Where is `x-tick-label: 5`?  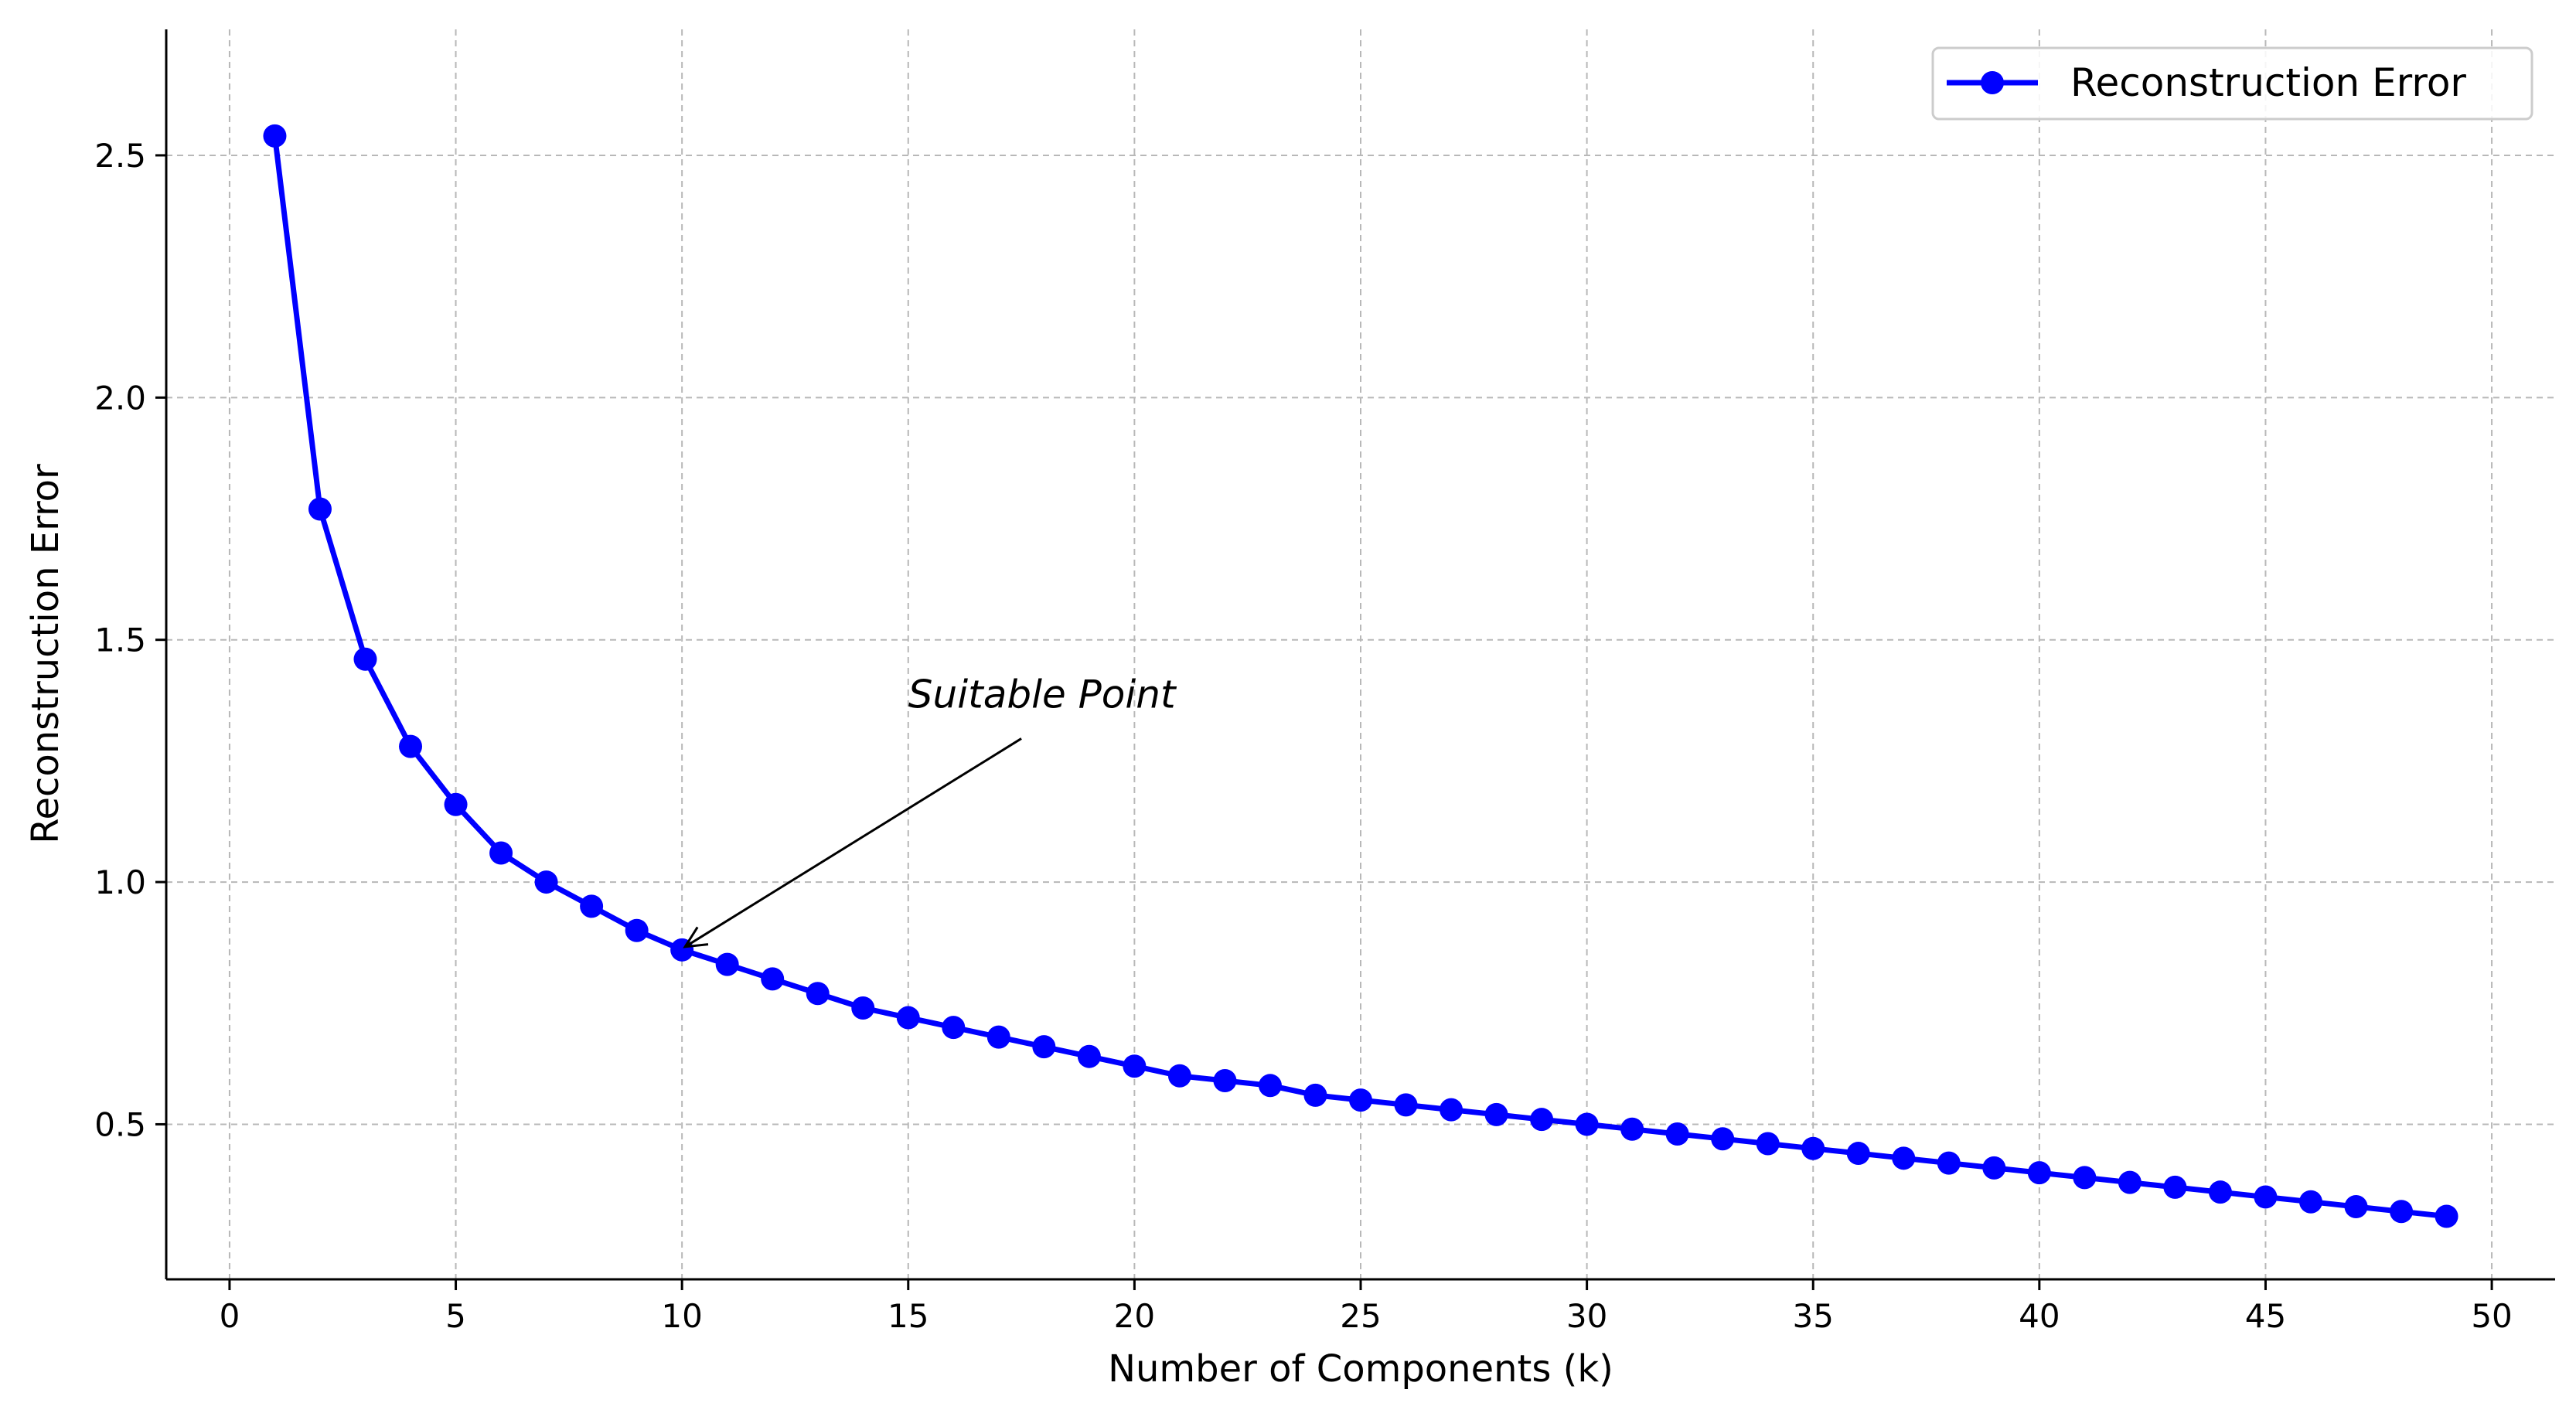 x-tick-label: 5 is located at coordinates (456, 1316).